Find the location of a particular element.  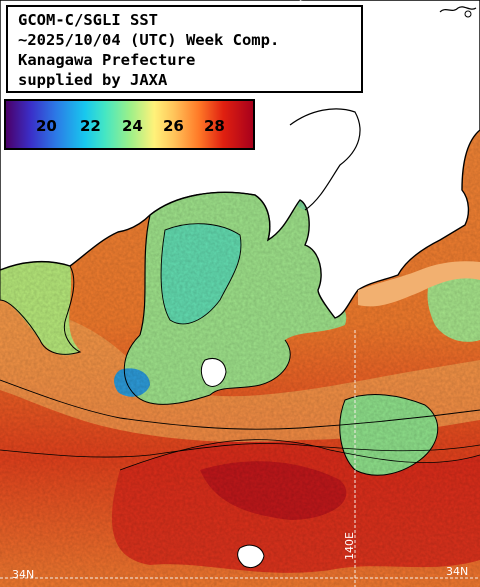

legend-label-24: 24 is located at coordinates (132, 126).